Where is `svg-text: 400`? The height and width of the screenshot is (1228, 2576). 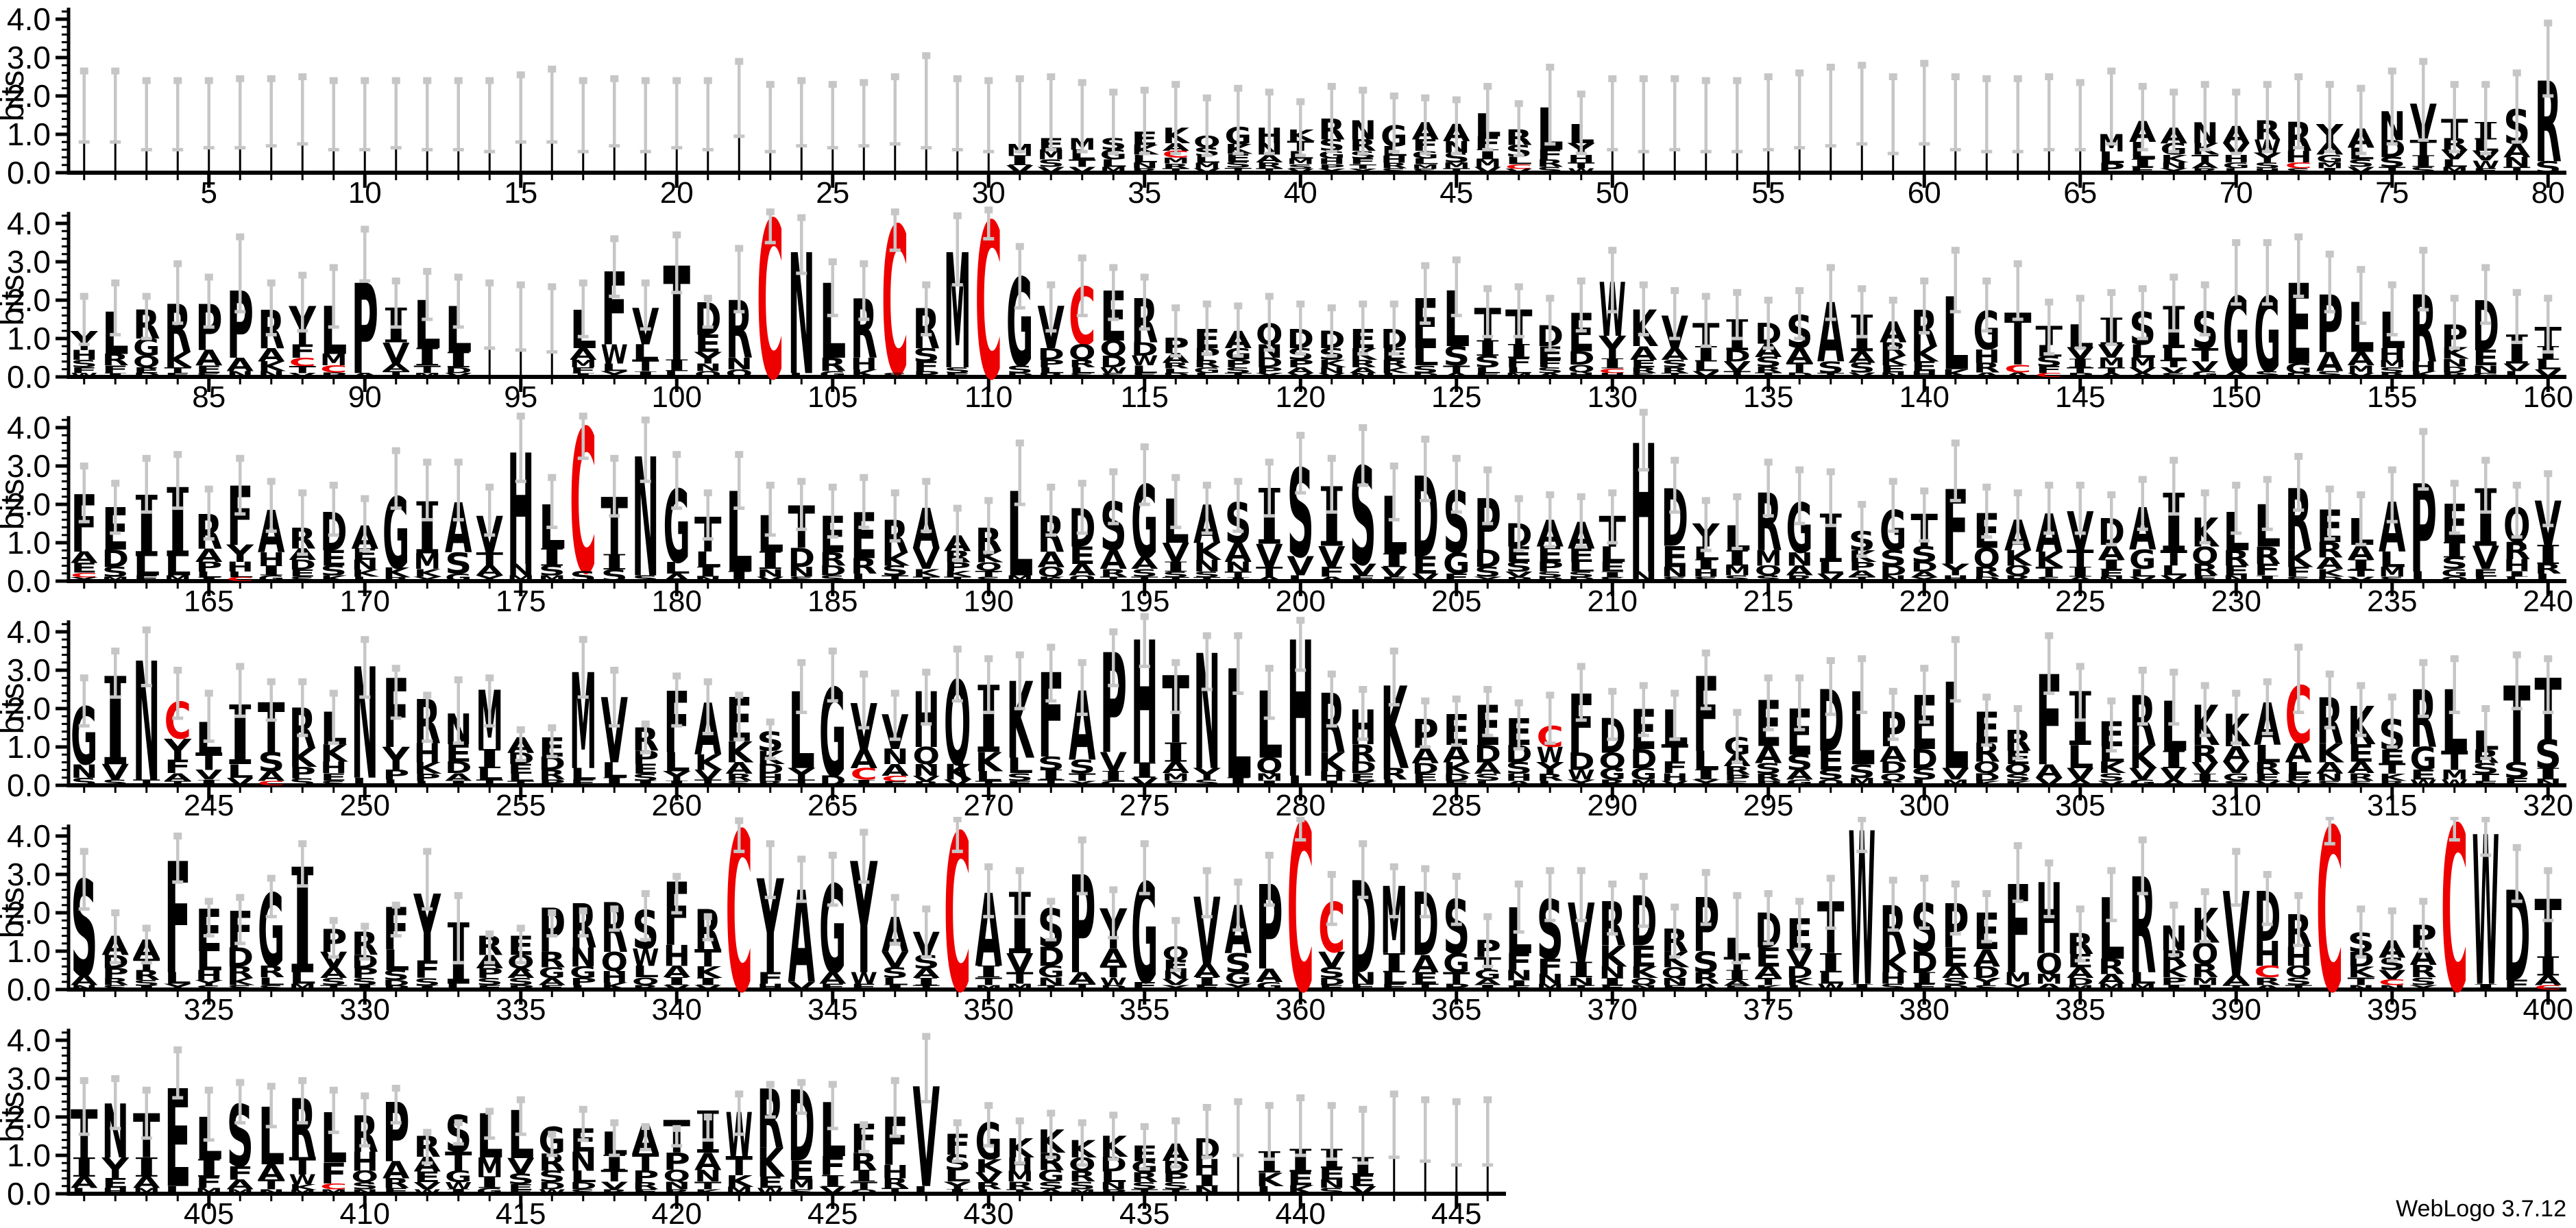 svg-text: 400 is located at coordinates (2548, 1007).